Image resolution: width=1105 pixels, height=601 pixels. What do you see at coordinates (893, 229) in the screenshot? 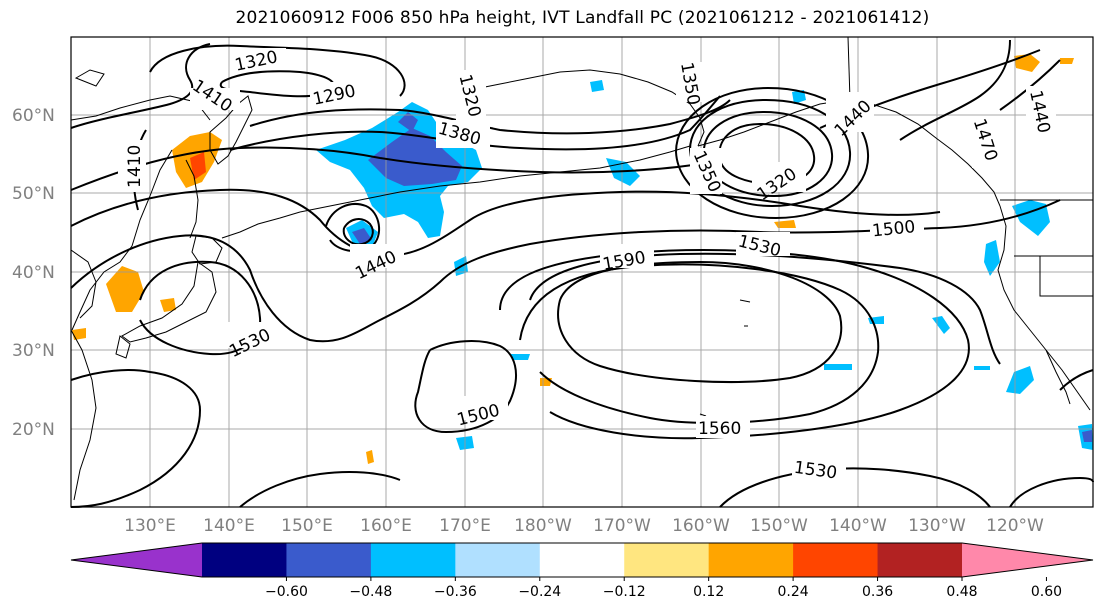
I see `contour-label: 1500` at bounding box center [893, 229].